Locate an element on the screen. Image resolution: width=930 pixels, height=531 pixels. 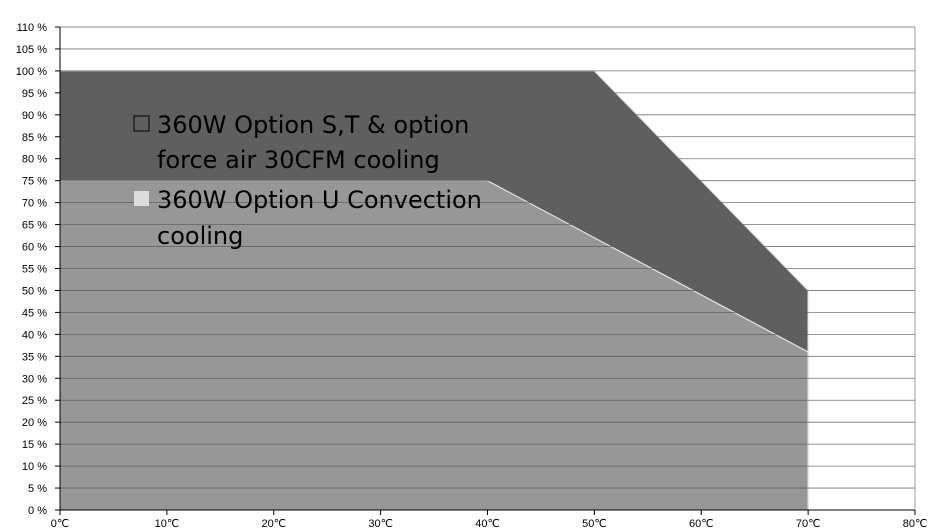
x-tick-label-20: 20℃ is located at coordinates (273, 524).